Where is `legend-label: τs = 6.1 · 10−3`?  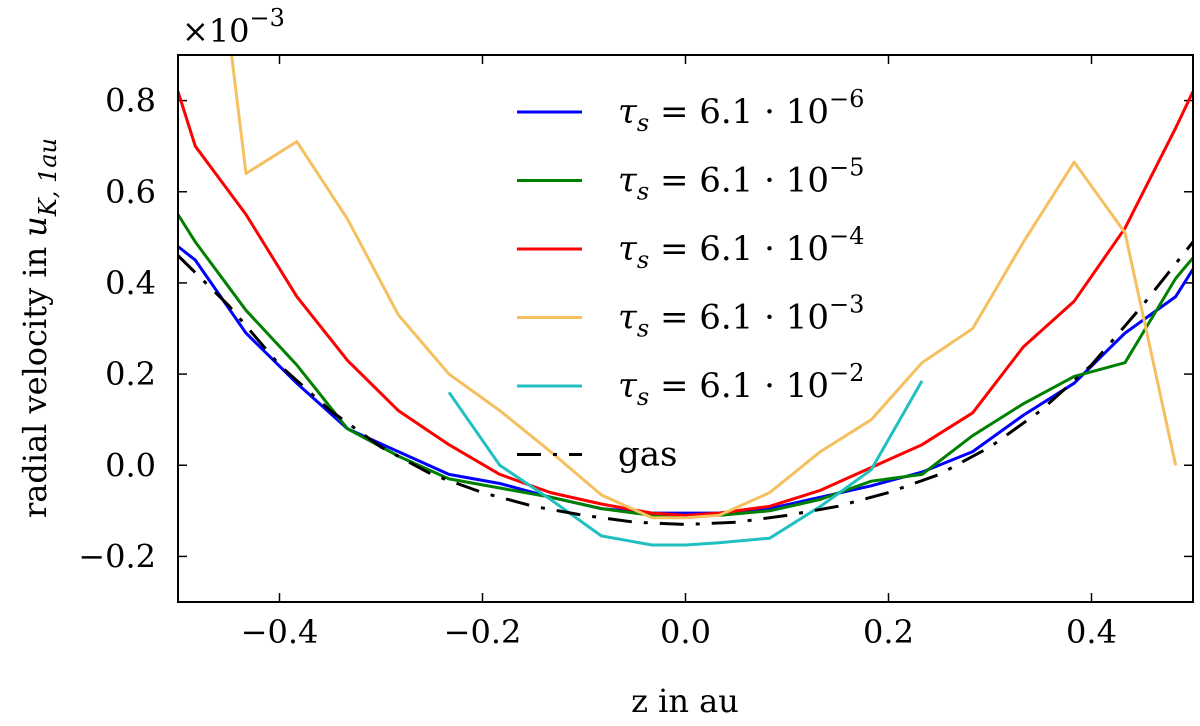 legend-label: τs = 6.1 · 10−3 is located at coordinates (741, 317).